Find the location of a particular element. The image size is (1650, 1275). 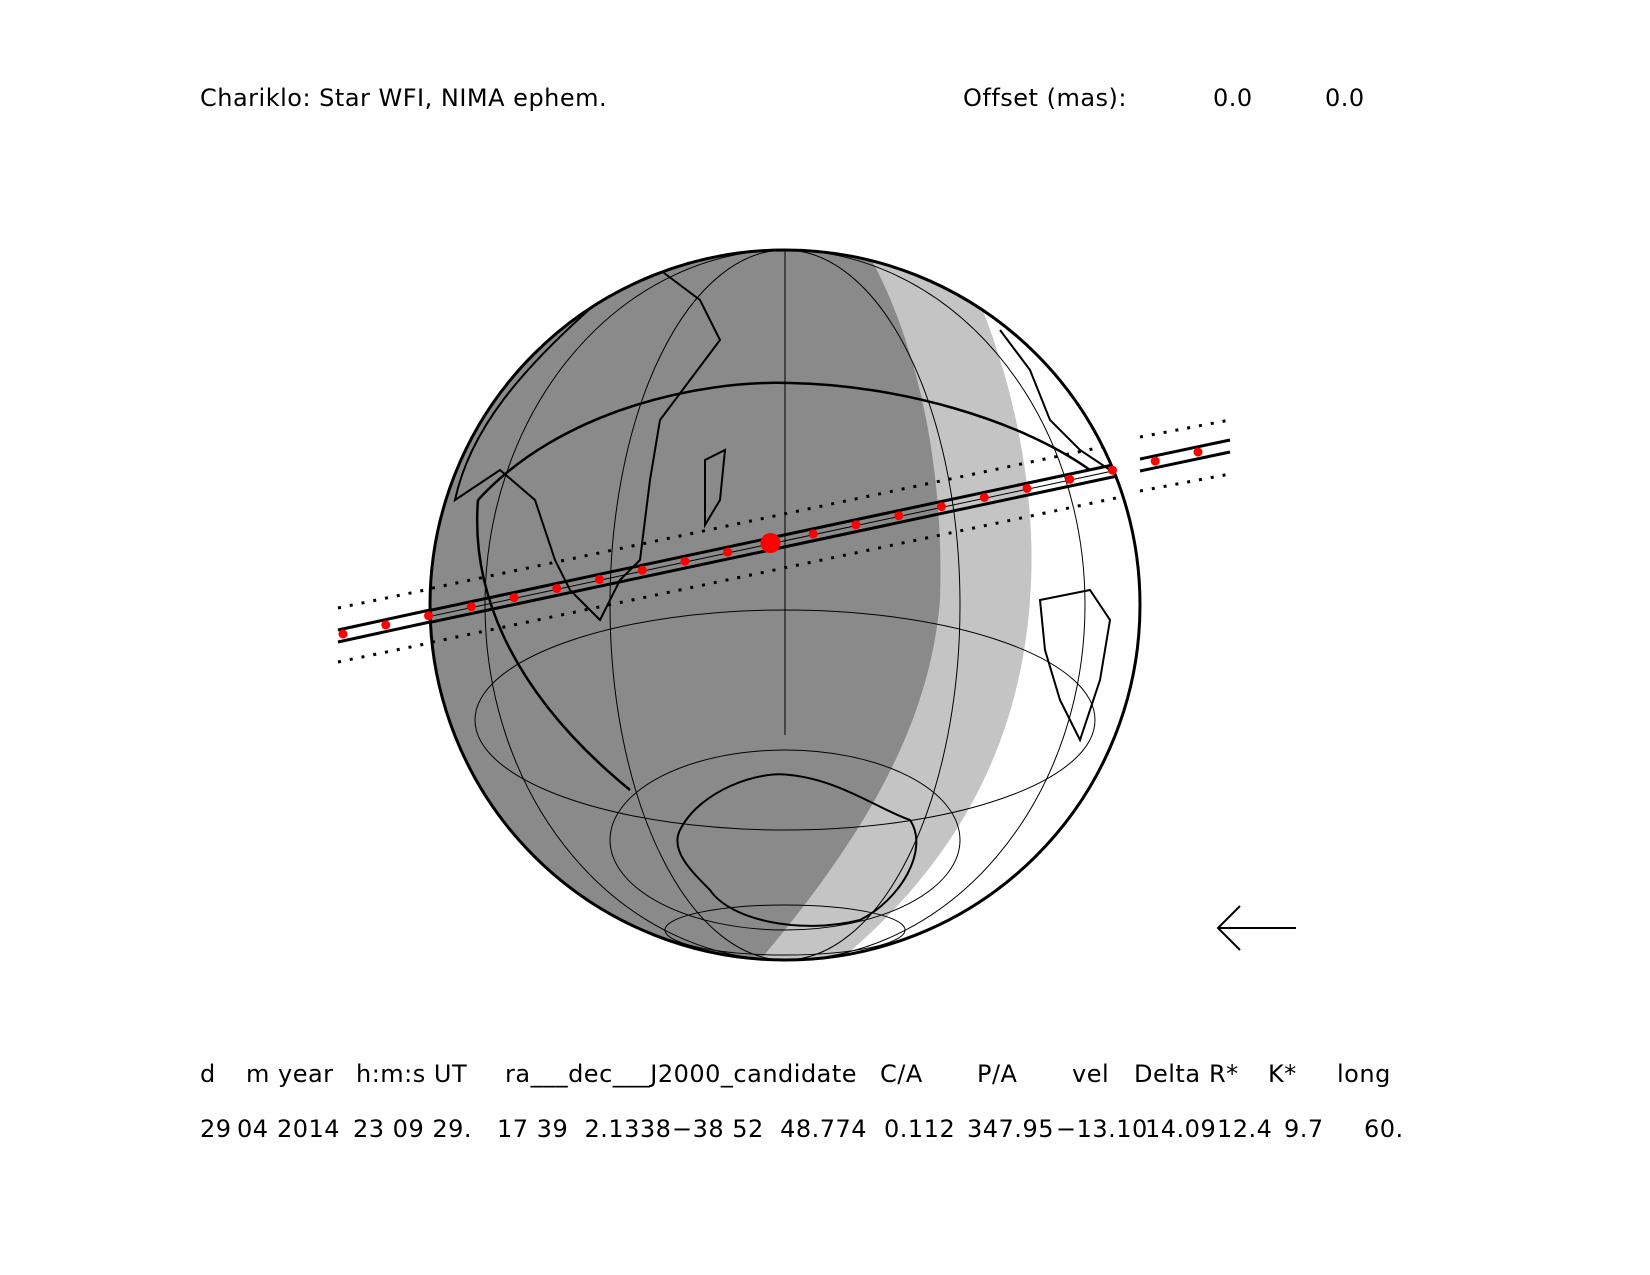

offset-label: Offset (mas): is located at coordinates (1045, 98).